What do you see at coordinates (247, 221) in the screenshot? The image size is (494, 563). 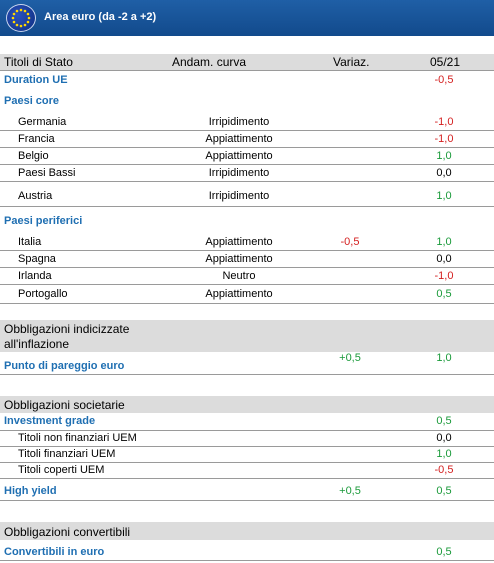 I see `section-periphery: Paesi periferici` at bounding box center [247, 221].